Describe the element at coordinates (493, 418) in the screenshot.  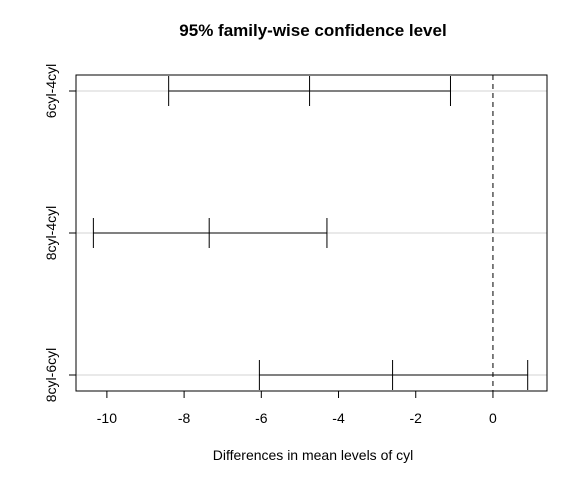
I see `x-tick-label-0: 0` at that location.